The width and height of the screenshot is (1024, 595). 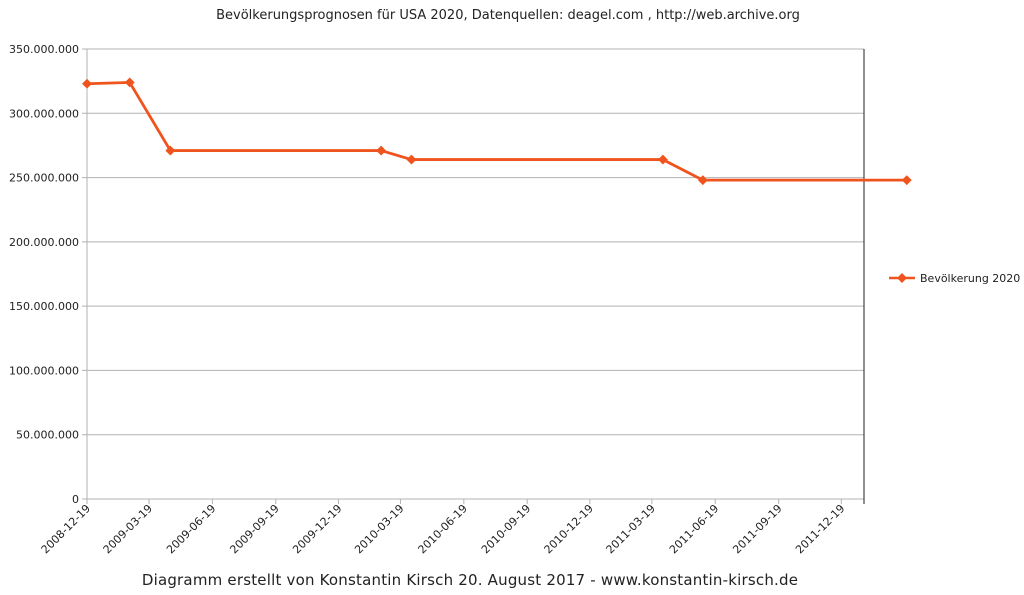 I want to click on y-tick-label: 200.000.000, so click(x=44, y=242).